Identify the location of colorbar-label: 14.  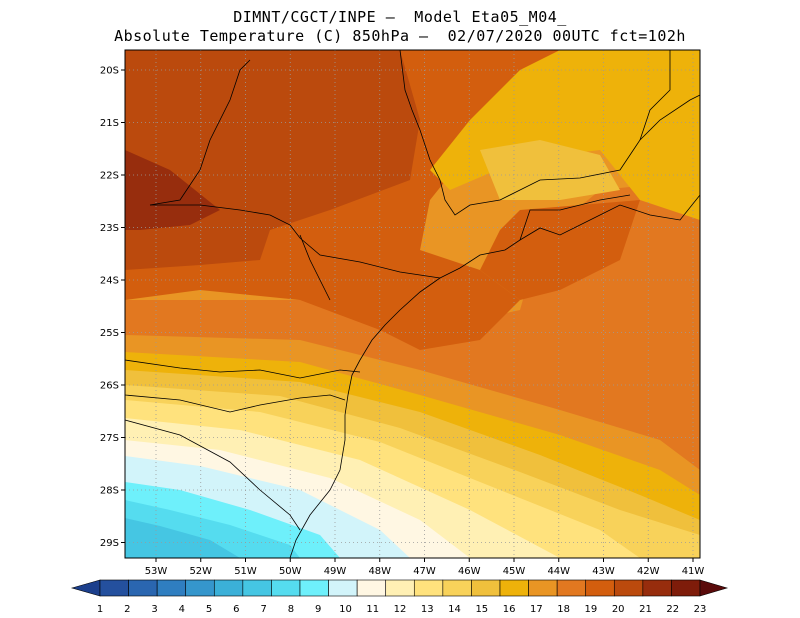
(454, 609).